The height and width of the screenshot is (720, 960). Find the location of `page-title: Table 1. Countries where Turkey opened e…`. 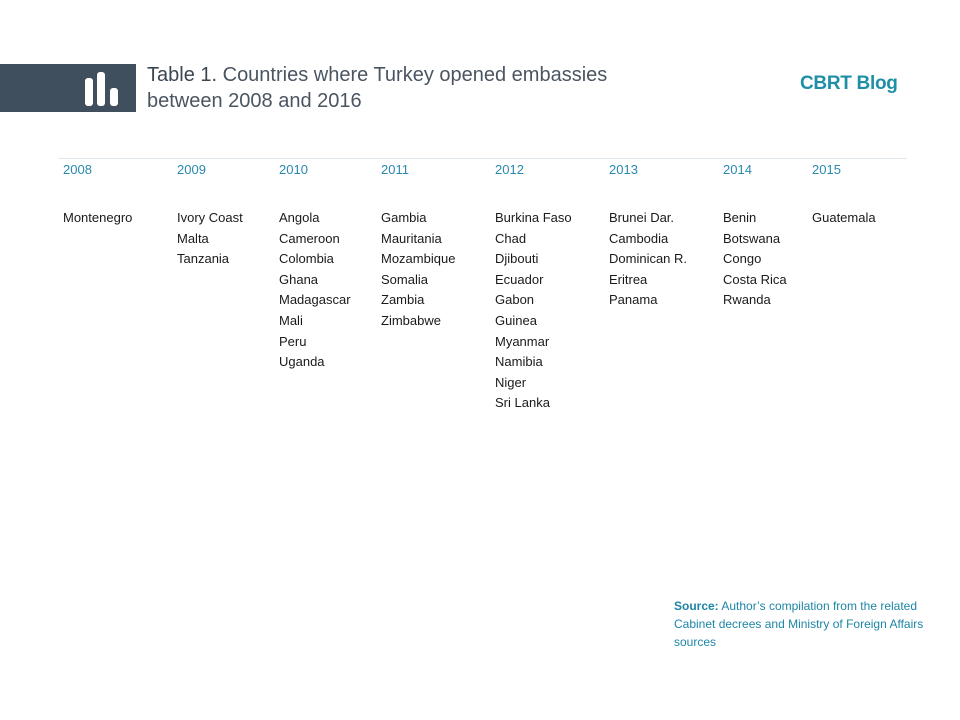

page-title: Table 1. Countries where Turkey opened e… is located at coordinates (427, 88).